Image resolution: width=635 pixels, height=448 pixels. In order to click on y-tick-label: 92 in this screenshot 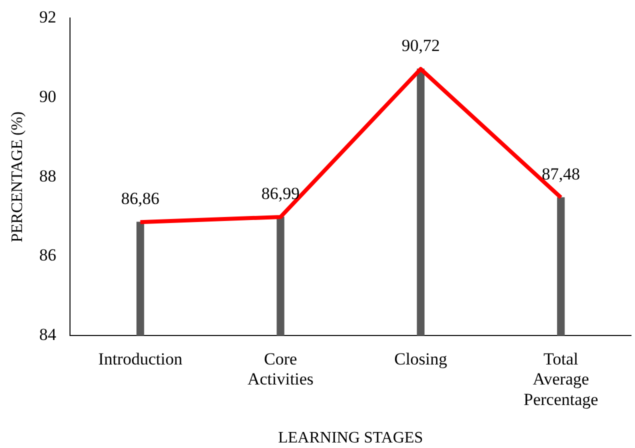, I will do `click(47, 17)`.